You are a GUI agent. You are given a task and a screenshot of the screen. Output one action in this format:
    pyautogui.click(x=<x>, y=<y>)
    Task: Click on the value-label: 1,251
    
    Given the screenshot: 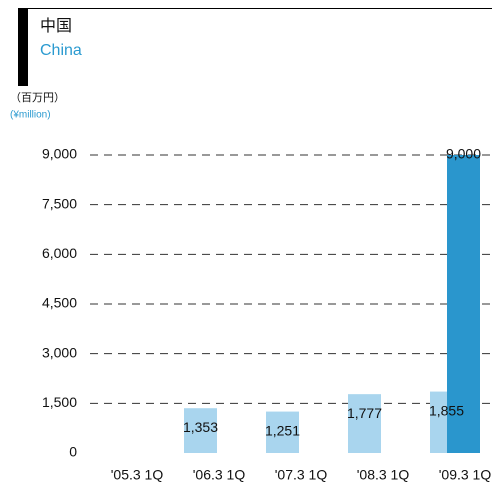 What is the action you would take?
    pyautogui.click(x=282, y=430)
    